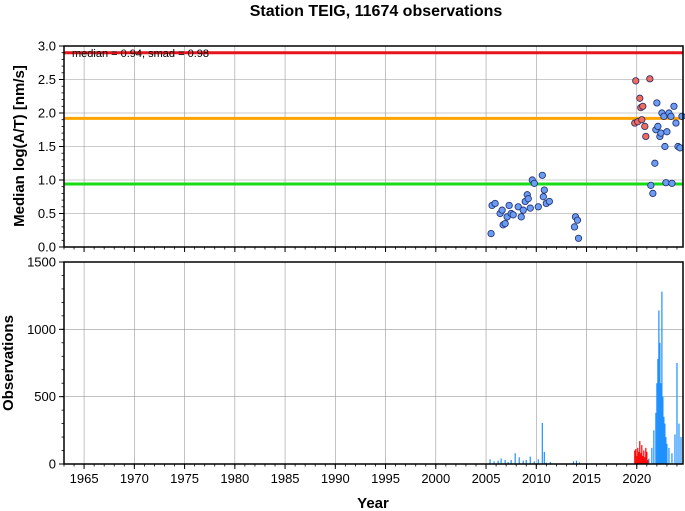 The width and height of the screenshot is (685, 511). What do you see at coordinates (47, 46) in the screenshot?
I see `top-y-tick-label-3.0: 3.0` at bounding box center [47, 46].